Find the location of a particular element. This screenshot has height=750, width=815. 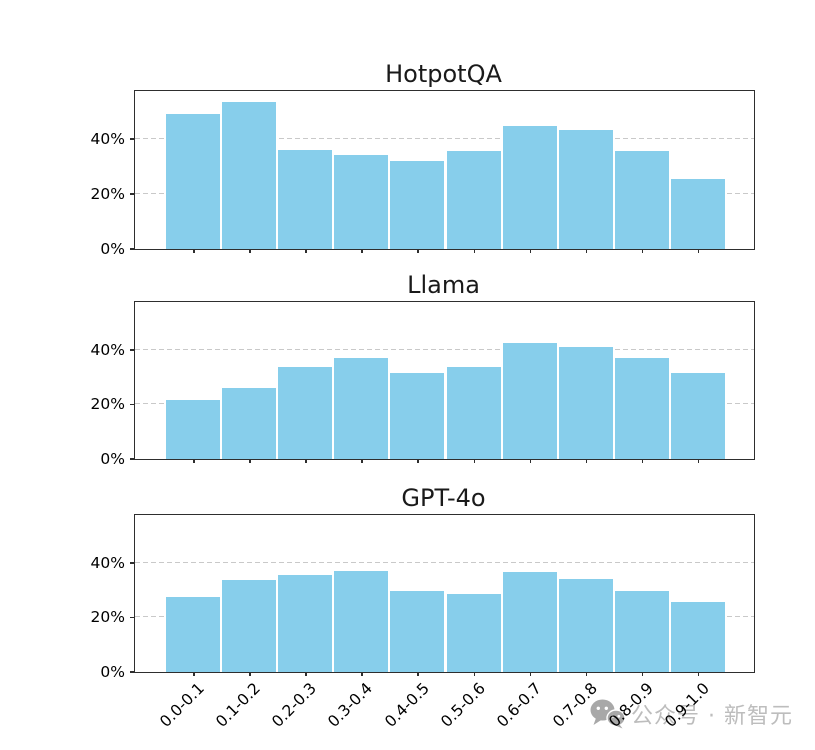

x-tick-label: 0.0-0.1 is located at coordinates (182, 705).